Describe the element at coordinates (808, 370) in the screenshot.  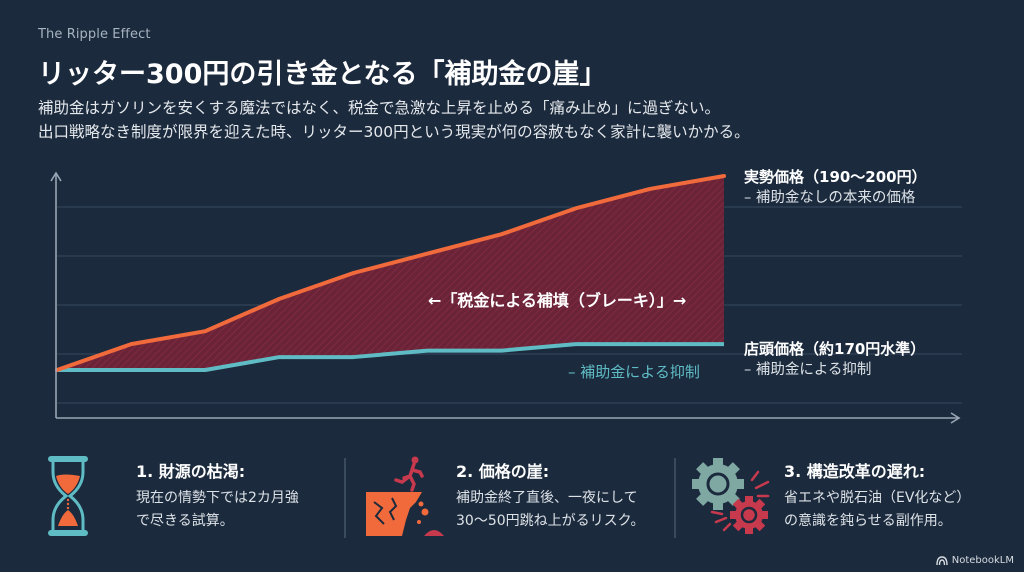
I see `legend-retail-sub: – 補助金による抑制` at that location.